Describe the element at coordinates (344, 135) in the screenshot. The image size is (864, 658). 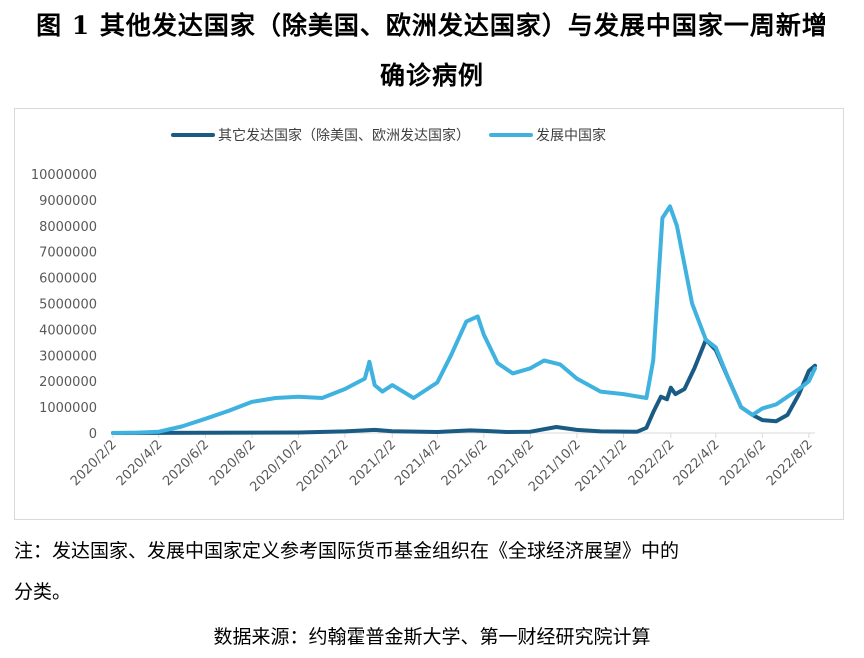
I see `legend-label-1: 其它发达国家（除美国、欧洲发达国家）` at that location.